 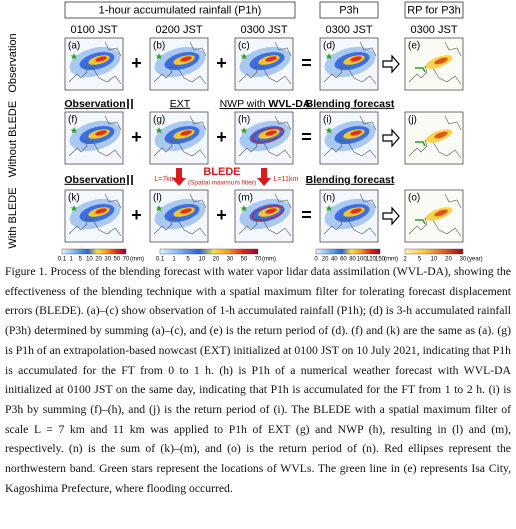 What do you see at coordinates (380, 259) in the screenshot?
I see `colorbar-tick: 150` at bounding box center [380, 259].